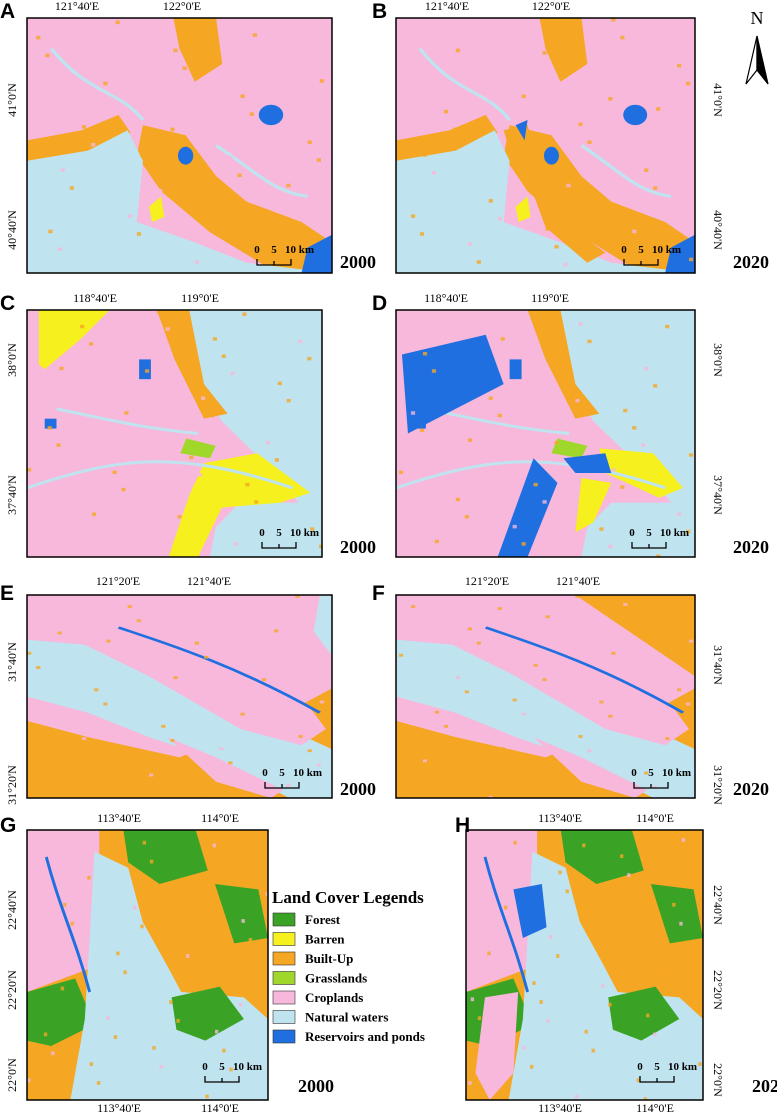 The width and height of the screenshot is (777, 1120). Describe the element at coordinates (682, 1067) in the screenshot. I see `scale-label: 10 km` at that location.